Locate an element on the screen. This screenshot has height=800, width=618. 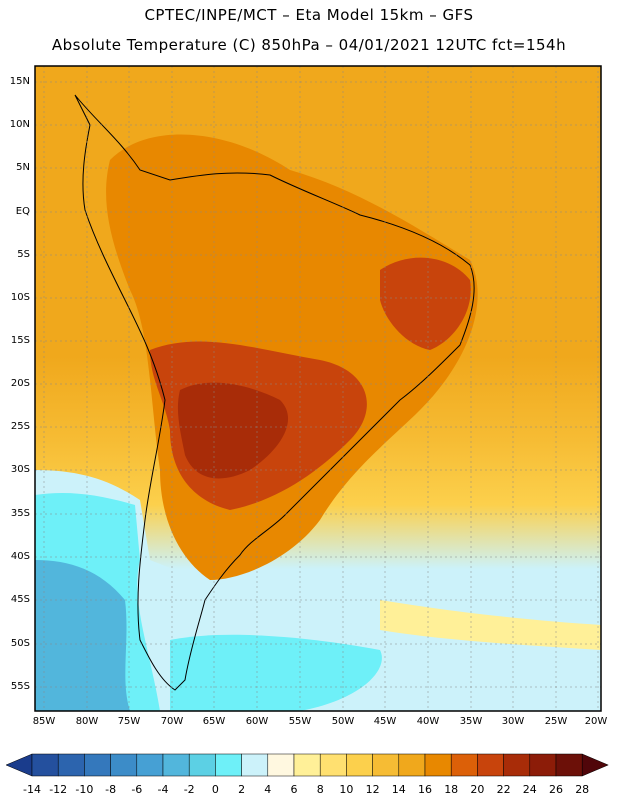
lat-label: 50S is located at coordinates (20, 643).